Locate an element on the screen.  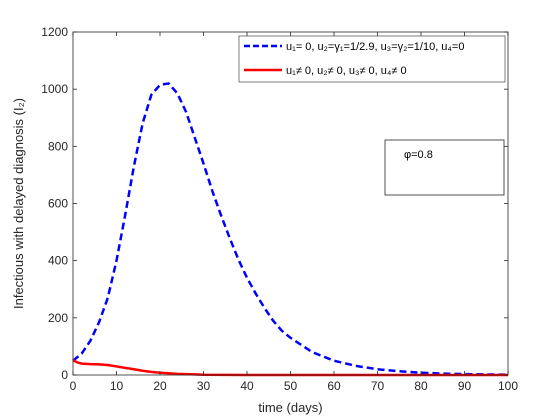
y-tick-label: 600 is located at coordinates (58, 204).